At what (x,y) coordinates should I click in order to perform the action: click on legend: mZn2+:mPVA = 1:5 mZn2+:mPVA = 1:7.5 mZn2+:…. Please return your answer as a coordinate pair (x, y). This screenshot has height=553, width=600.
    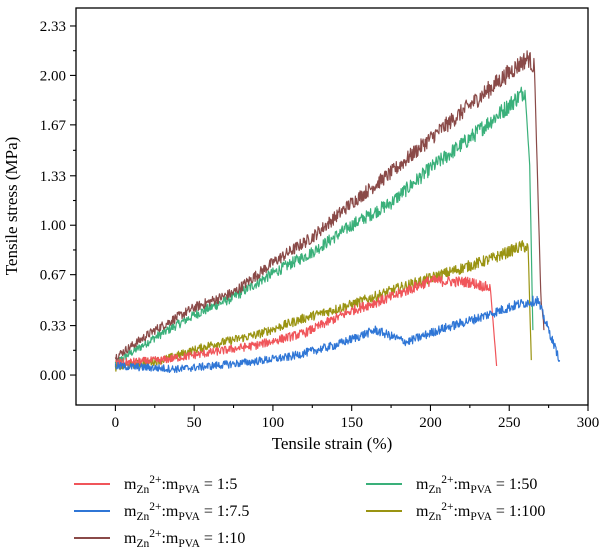
    Looking at the image, I should click on (309, 512).